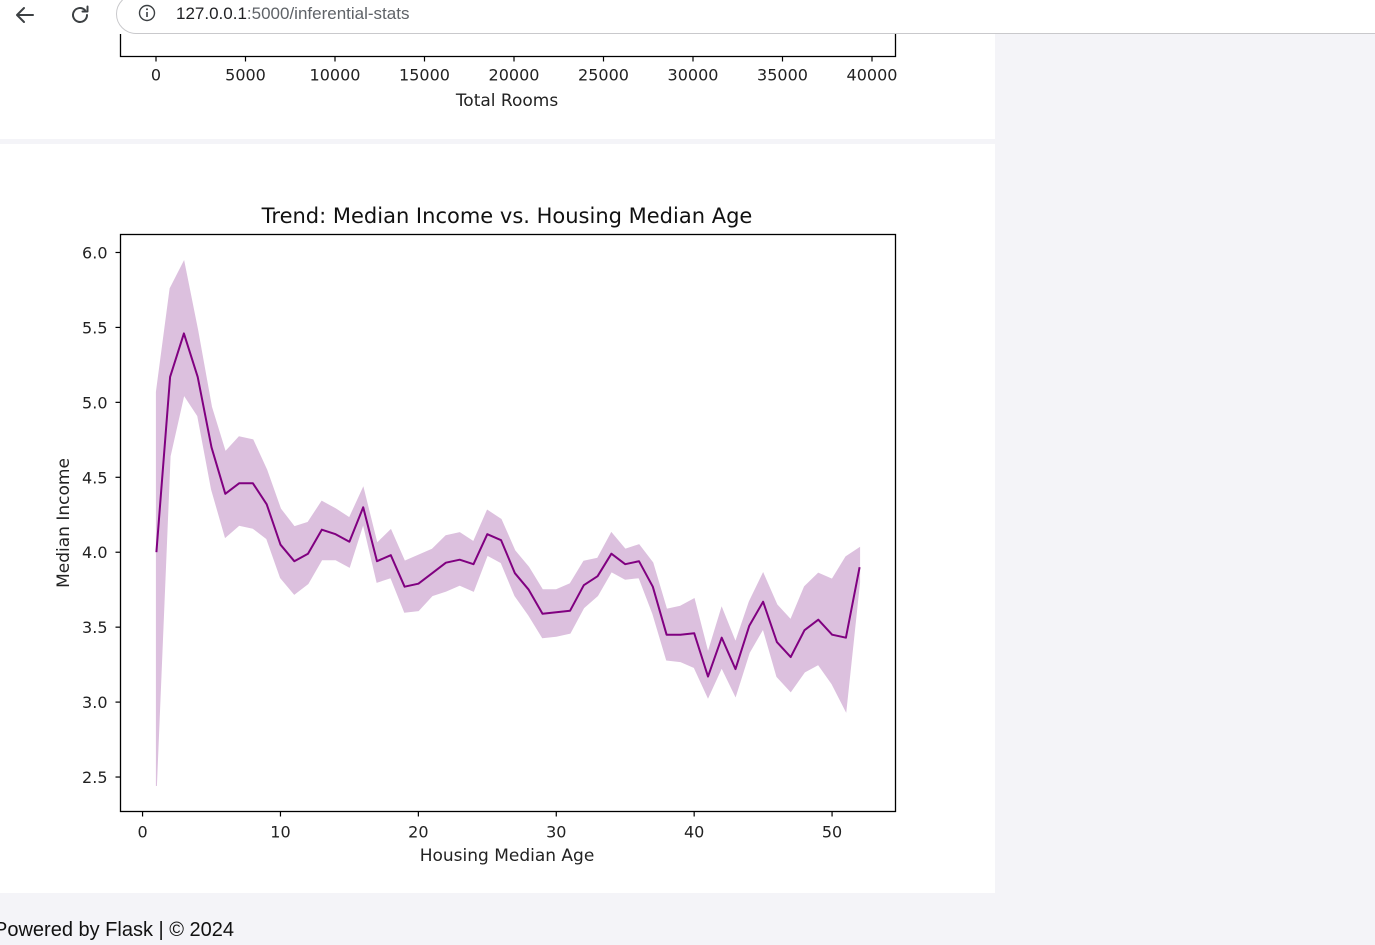 This screenshot has width=1375, height=945. I want to click on x-axis-ticks: 0 10 20 30 40 50, so click(489, 826).